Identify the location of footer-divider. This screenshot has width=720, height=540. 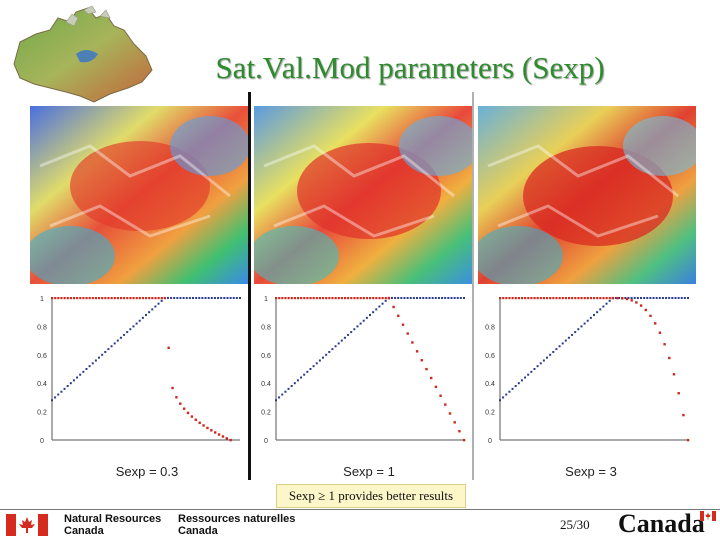
(360, 509).